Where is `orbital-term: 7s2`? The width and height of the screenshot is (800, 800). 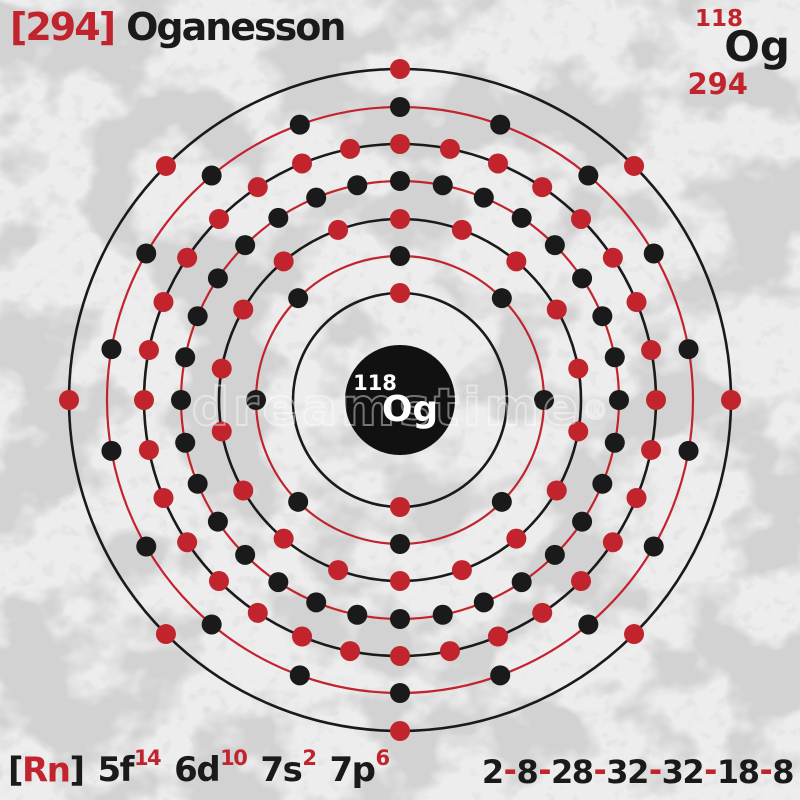
orbital-term: 7s2 is located at coordinates (288, 769).